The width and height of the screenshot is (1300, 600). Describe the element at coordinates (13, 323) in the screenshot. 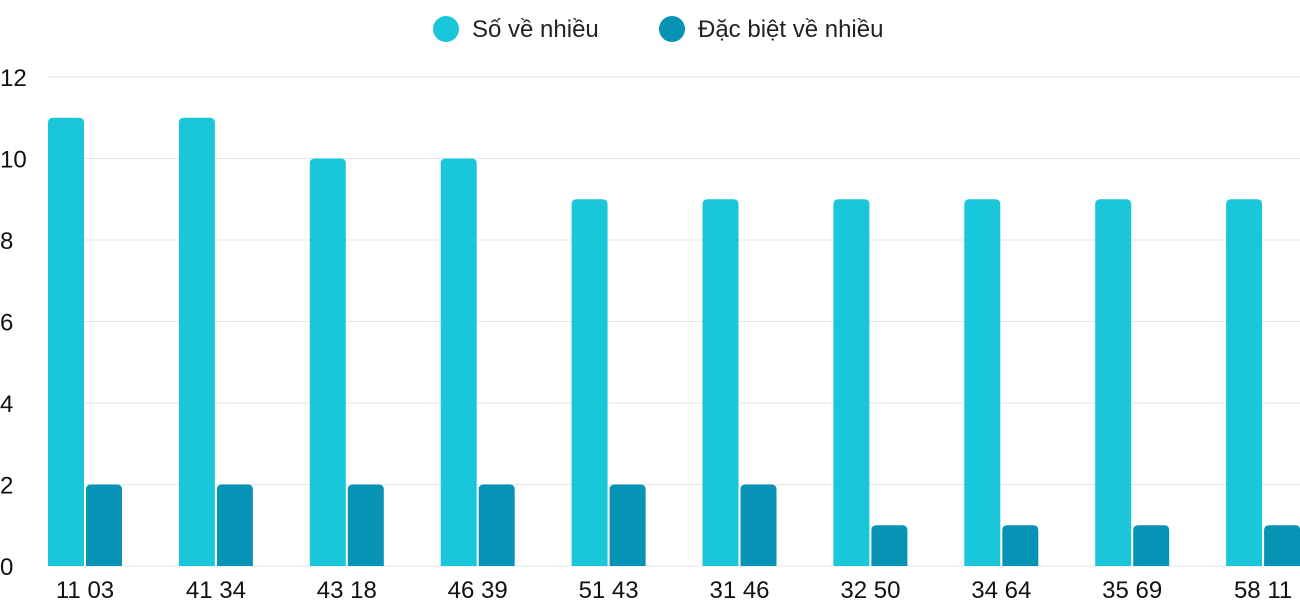

I see `y-axis: 0 2 4 6 8 10 12` at that location.